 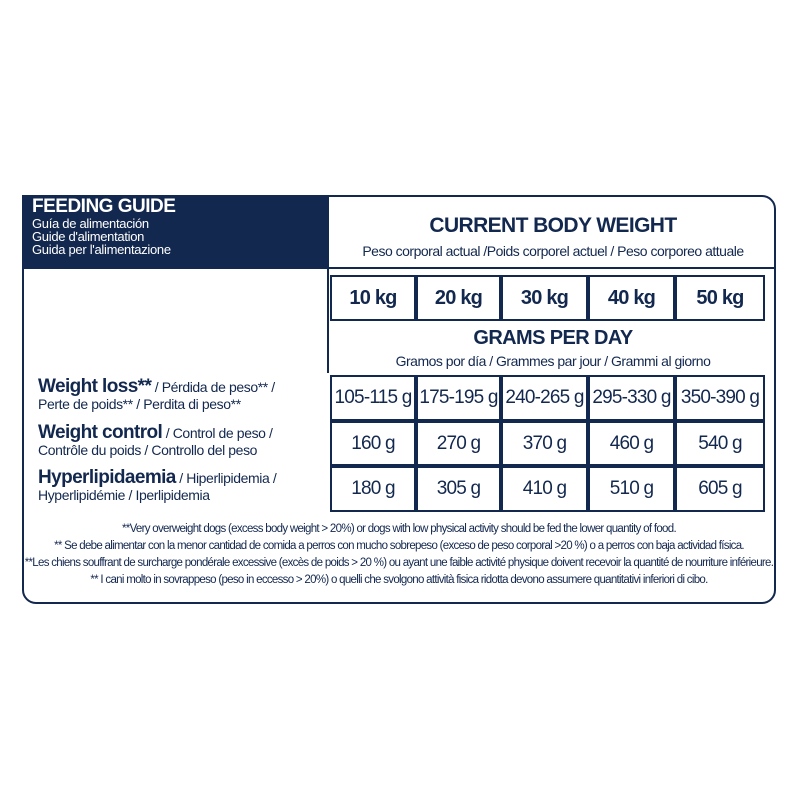 What do you see at coordinates (553, 225) in the screenshot?
I see `weight-title: CURRENT BODY WEIGHT` at bounding box center [553, 225].